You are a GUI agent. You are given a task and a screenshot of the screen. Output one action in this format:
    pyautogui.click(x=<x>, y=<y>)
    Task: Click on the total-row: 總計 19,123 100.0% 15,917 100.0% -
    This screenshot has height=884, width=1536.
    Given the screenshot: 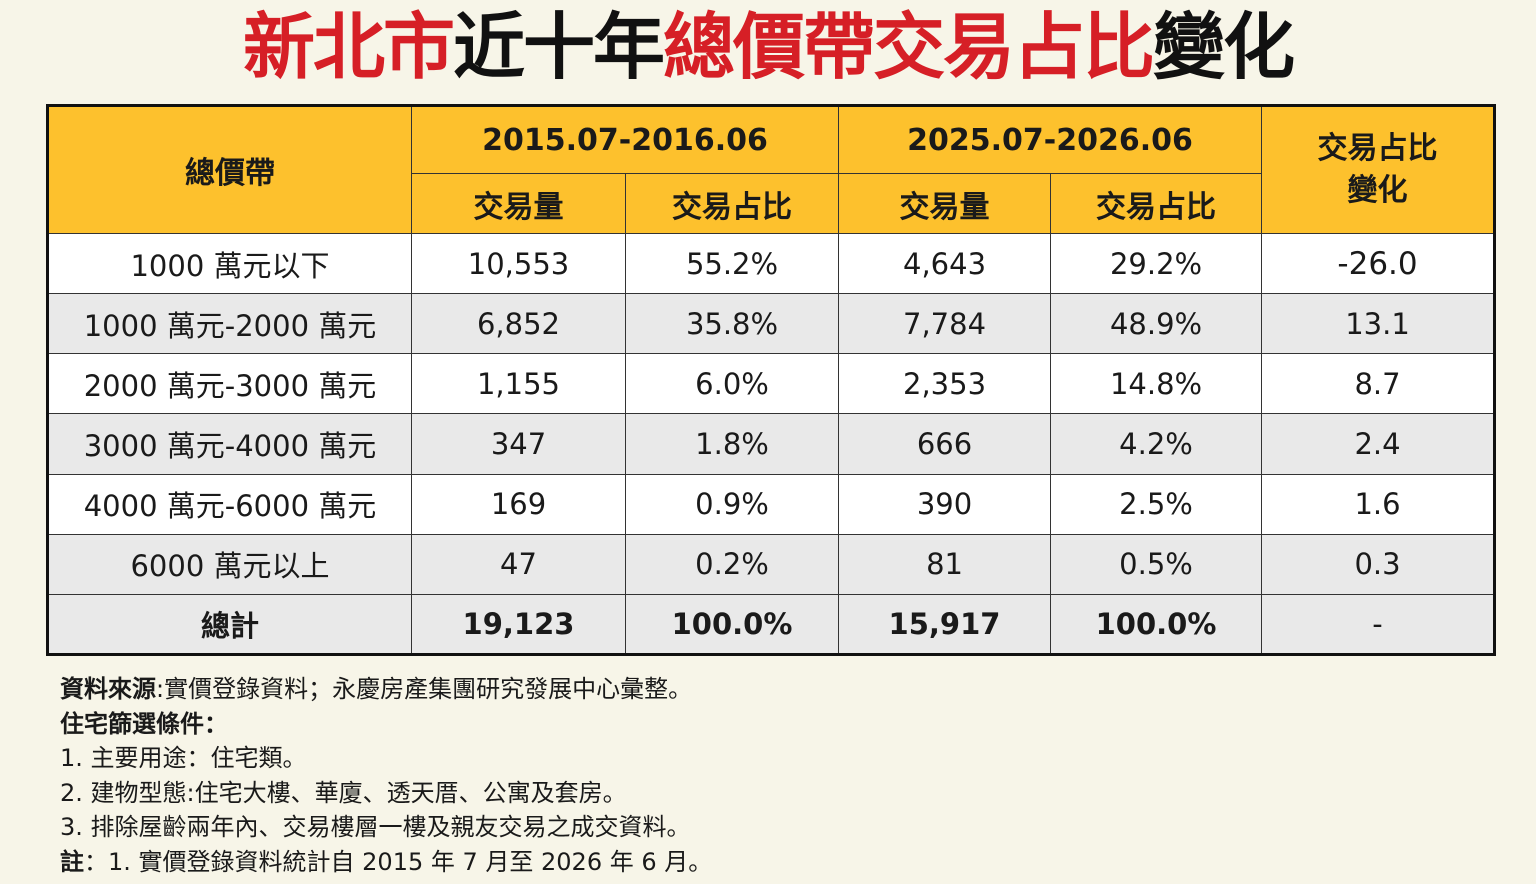 What is the action you would take?
    pyautogui.click(x=771, y=624)
    